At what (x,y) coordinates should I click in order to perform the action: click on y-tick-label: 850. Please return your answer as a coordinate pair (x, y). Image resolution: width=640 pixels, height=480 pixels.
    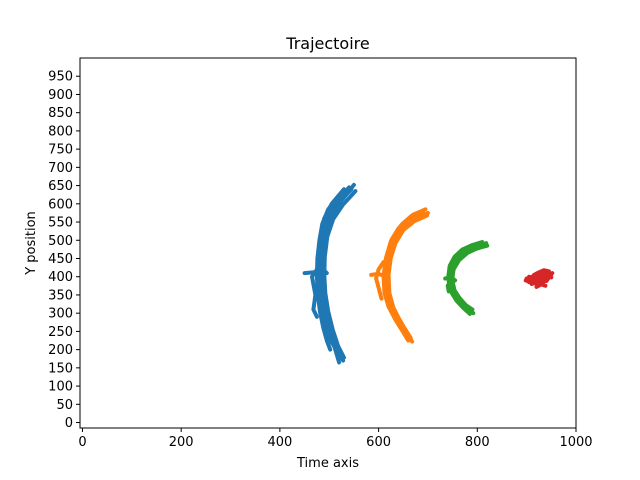
    Looking at the image, I should click on (60, 113).